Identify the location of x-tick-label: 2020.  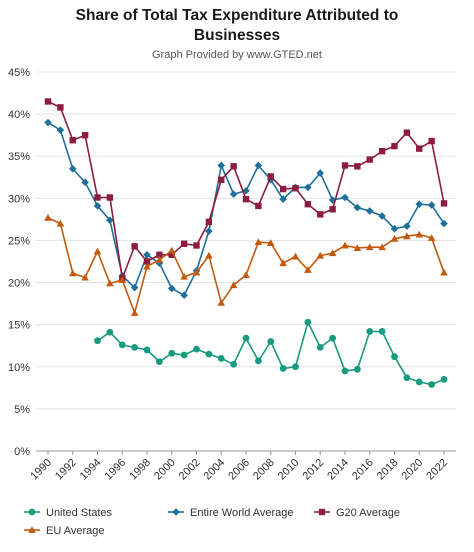
(413, 470).